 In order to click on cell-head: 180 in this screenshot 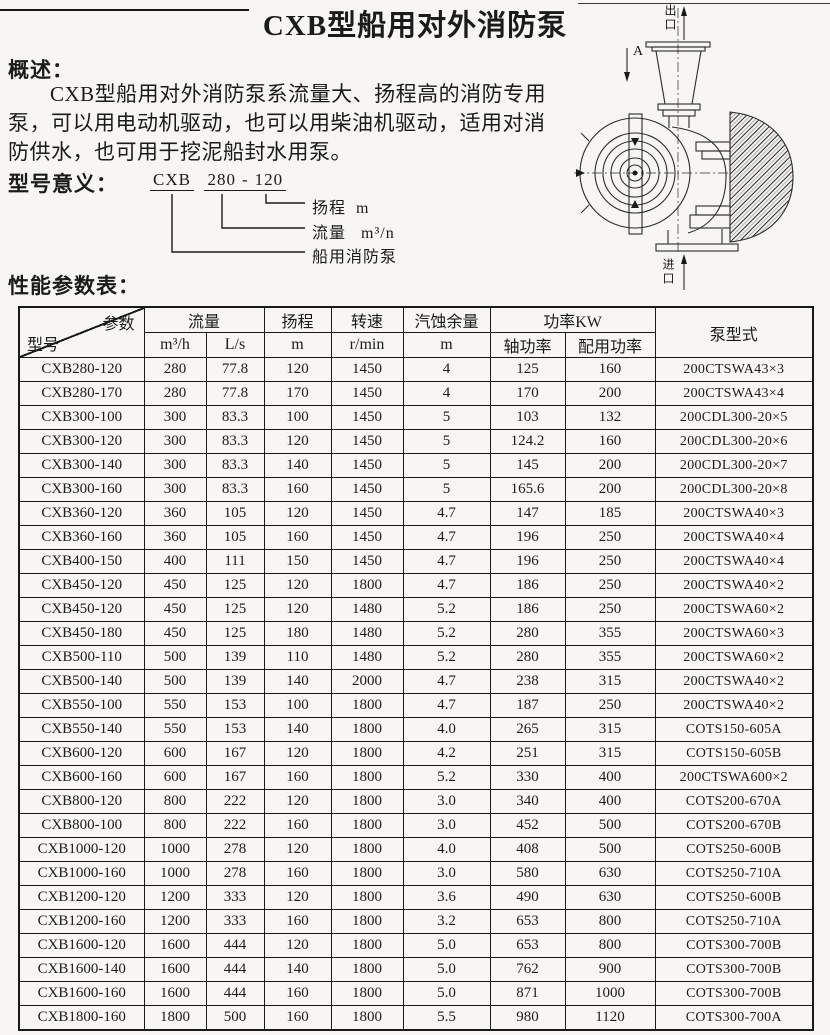, I will do `click(297, 633)`.